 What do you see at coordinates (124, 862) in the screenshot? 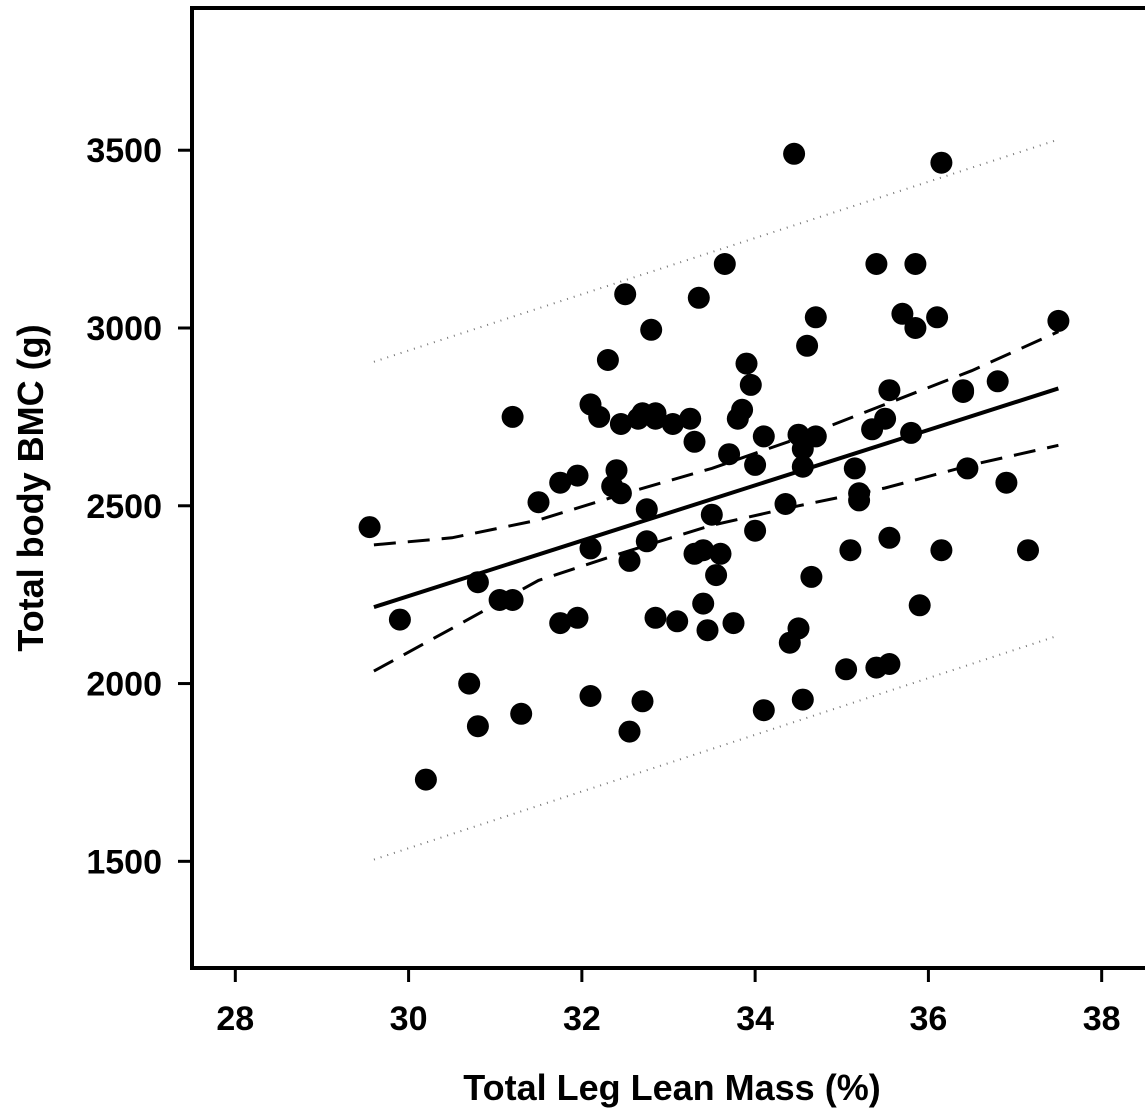
I see `y-tick-label: 1500` at bounding box center [124, 862].